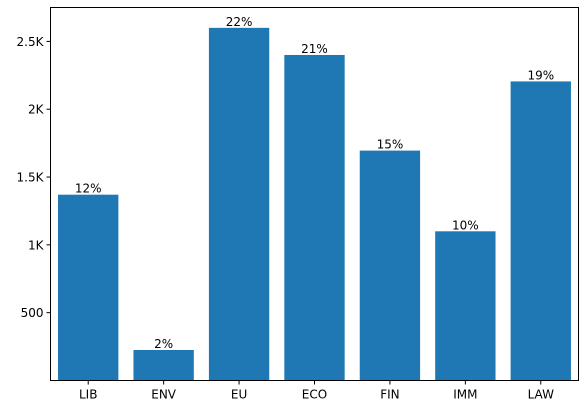 The height and width of the screenshot is (407, 580). I want to click on y-axis: 500 1K 1.5K 2K 2.5K, so click(34, 177).